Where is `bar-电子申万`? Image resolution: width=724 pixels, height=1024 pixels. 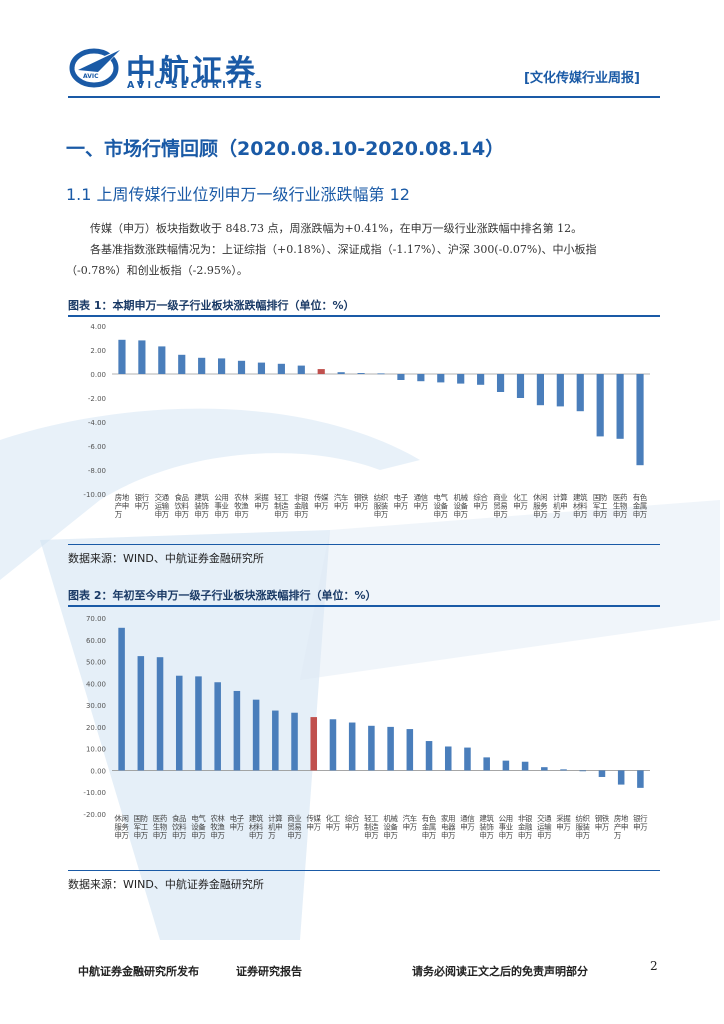 bar-电子申万 is located at coordinates (401, 377).